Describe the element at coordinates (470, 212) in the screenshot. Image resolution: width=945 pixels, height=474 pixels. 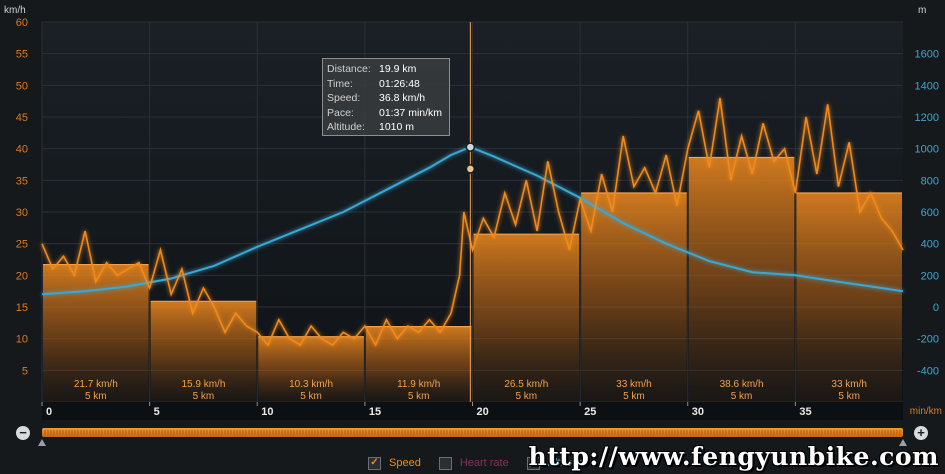
I see `cursor` at that location.